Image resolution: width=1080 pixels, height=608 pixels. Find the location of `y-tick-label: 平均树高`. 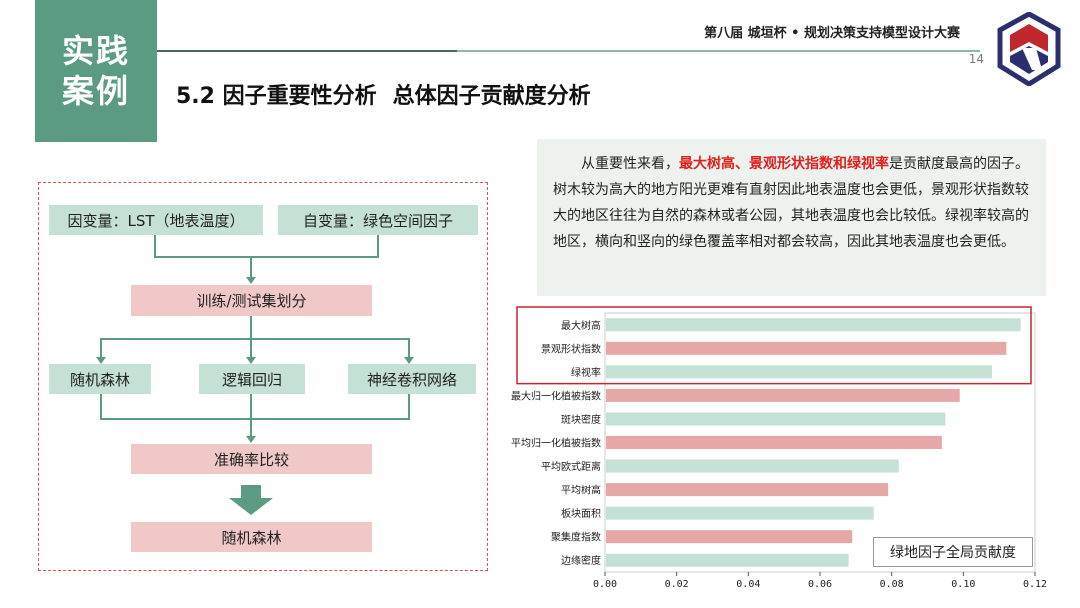

y-tick-label: 平均树高 is located at coordinates (581, 490).